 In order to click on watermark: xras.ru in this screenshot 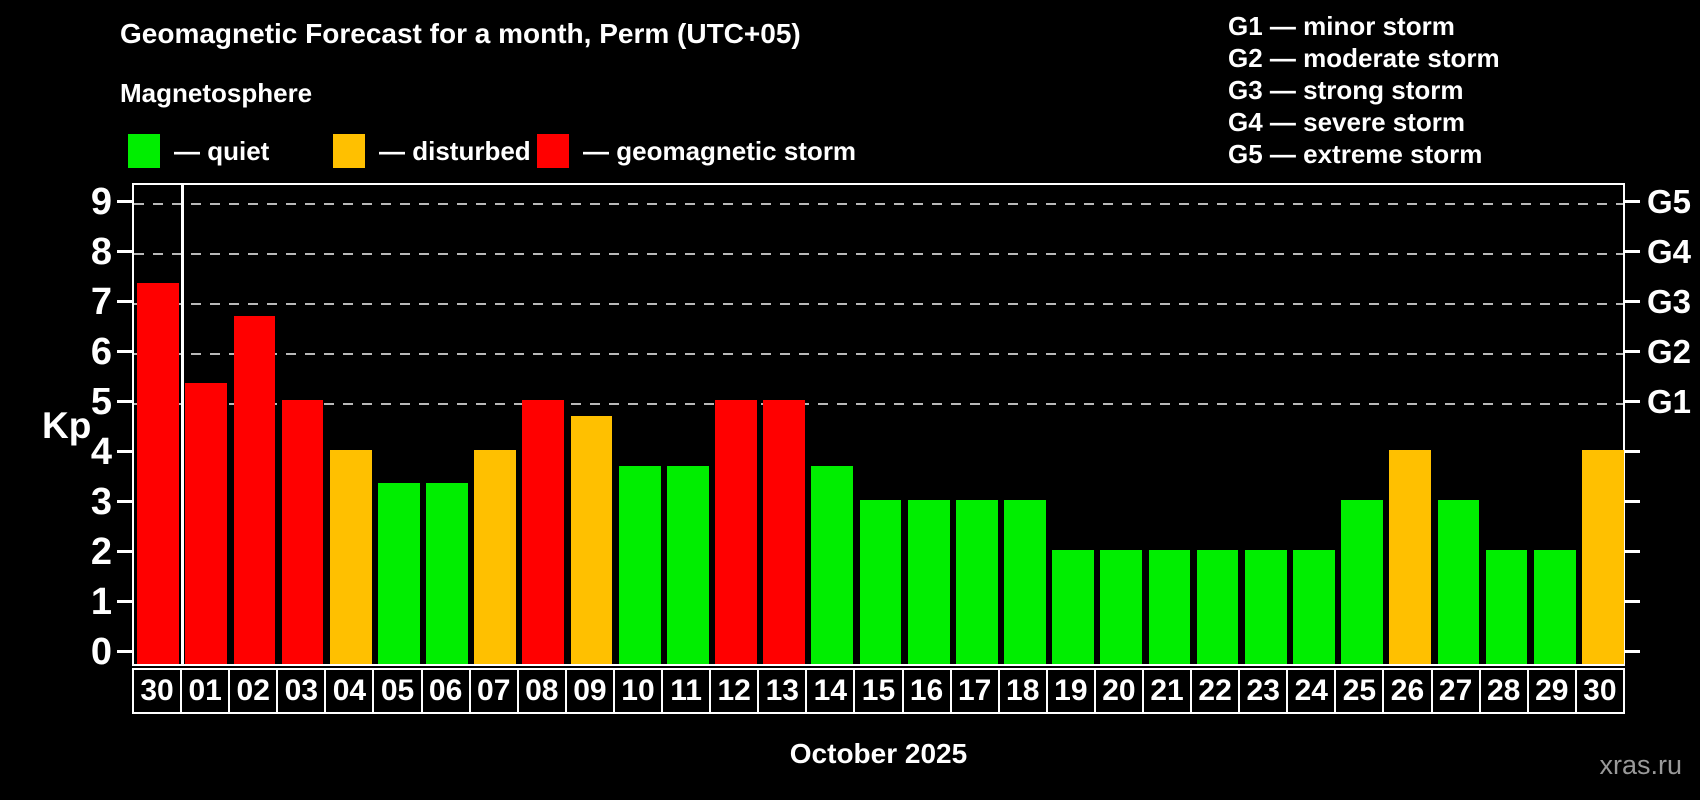, I will do `click(1640, 765)`.